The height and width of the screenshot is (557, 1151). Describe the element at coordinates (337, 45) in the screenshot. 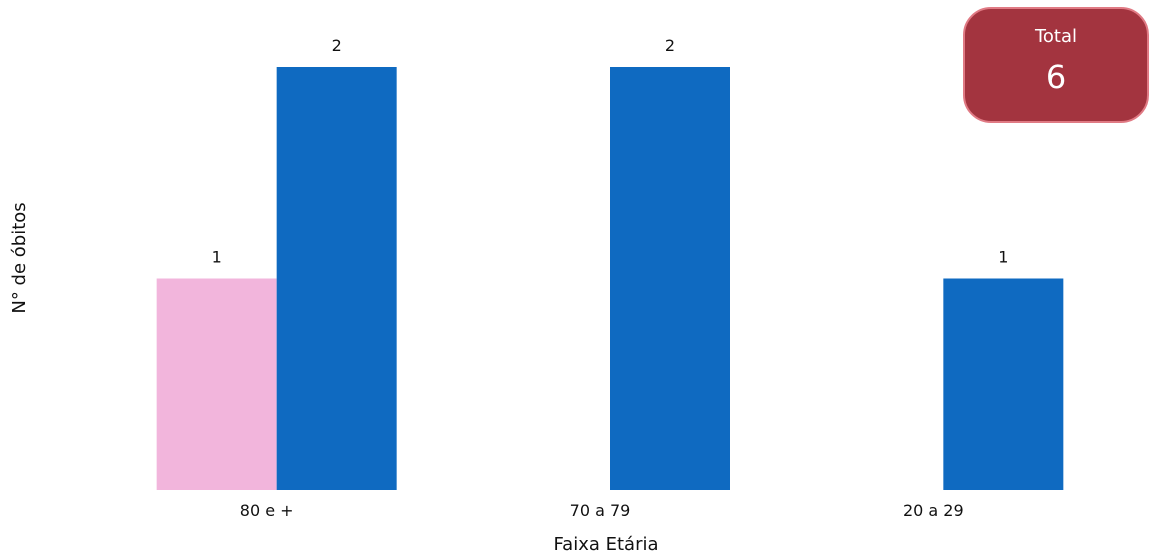

I see `data-label-0-1: 2` at that location.